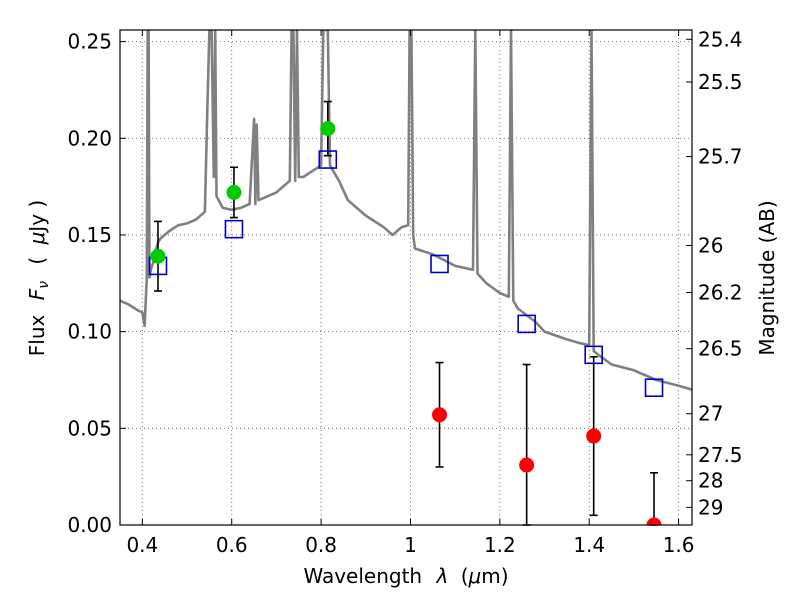 Image resolution: width=800 pixels, height=604 pixels. Describe the element at coordinates (37, 239) in the screenshot. I see `y-axis-title-unit-mu: μ` at that location.